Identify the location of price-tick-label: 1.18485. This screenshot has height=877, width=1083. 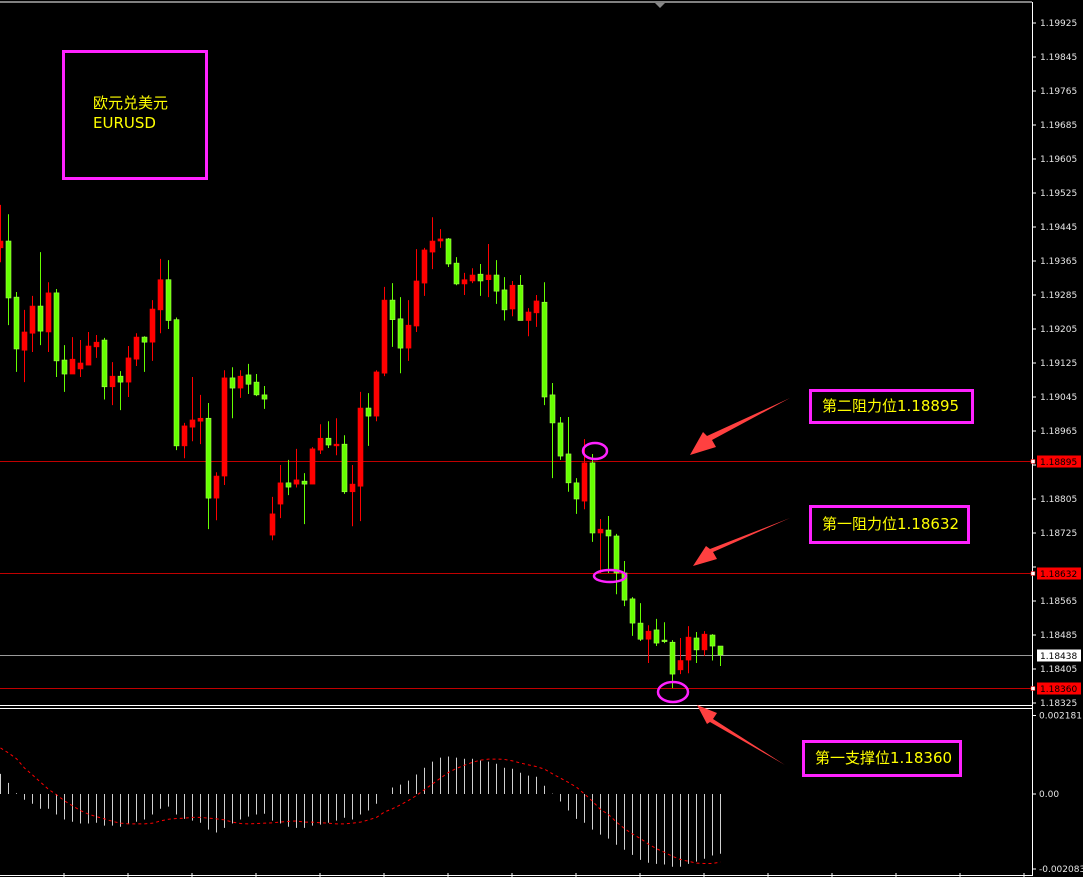
(1058, 636).